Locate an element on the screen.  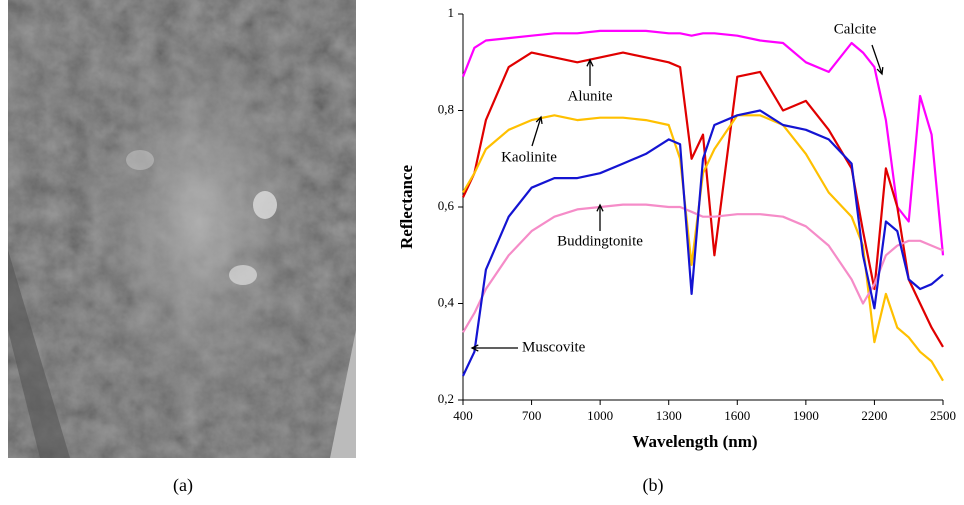
x-tick-label: 2200 is located at coordinates (874, 415).